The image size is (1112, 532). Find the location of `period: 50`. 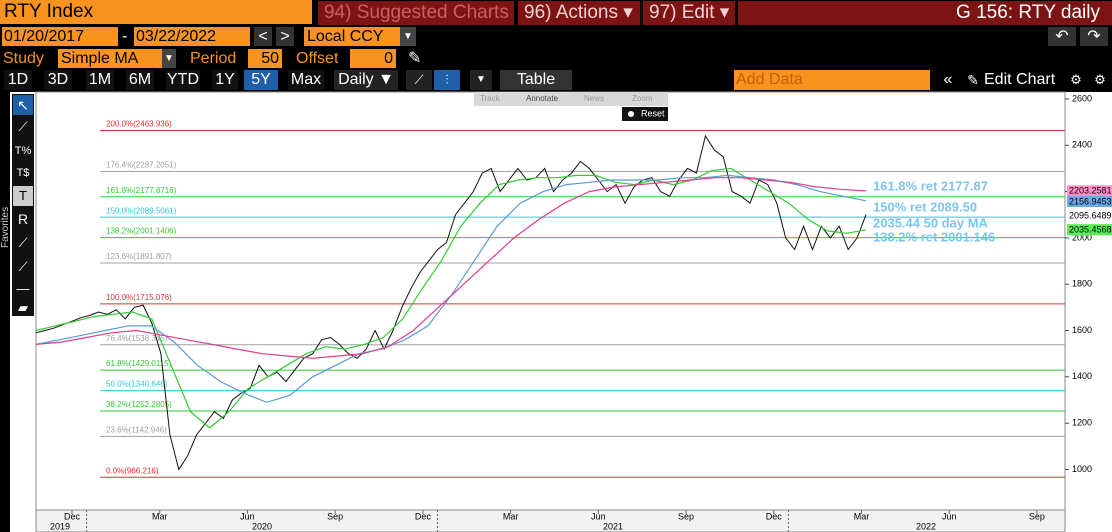

period: 50 is located at coordinates (265, 58).